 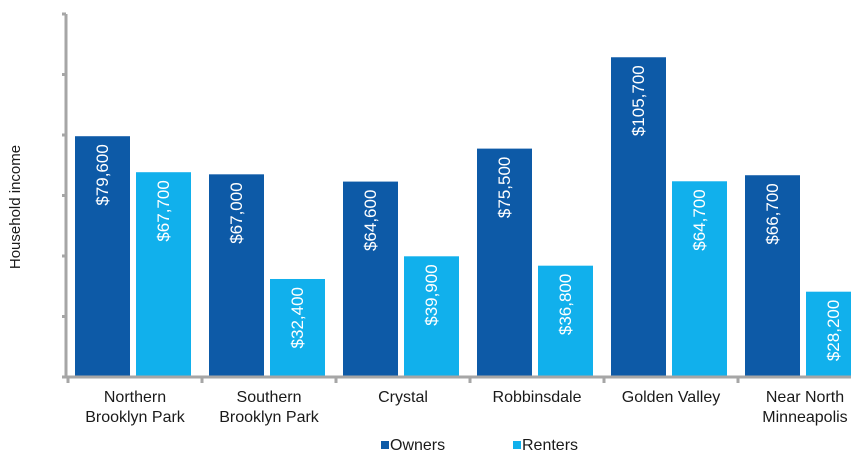 What do you see at coordinates (403, 397) in the screenshot?
I see `x-tick-label: Crystal` at bounding box center [403, 397].